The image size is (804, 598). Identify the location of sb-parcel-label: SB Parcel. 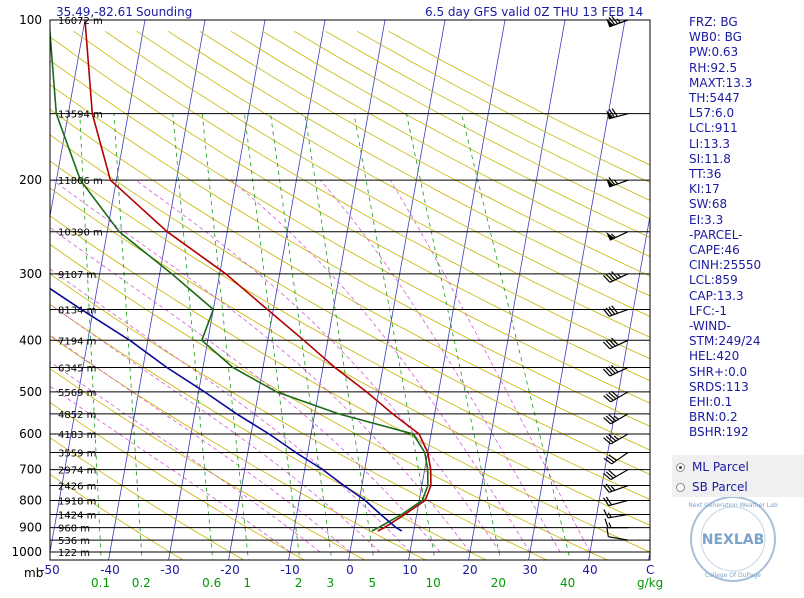
(720, 487).